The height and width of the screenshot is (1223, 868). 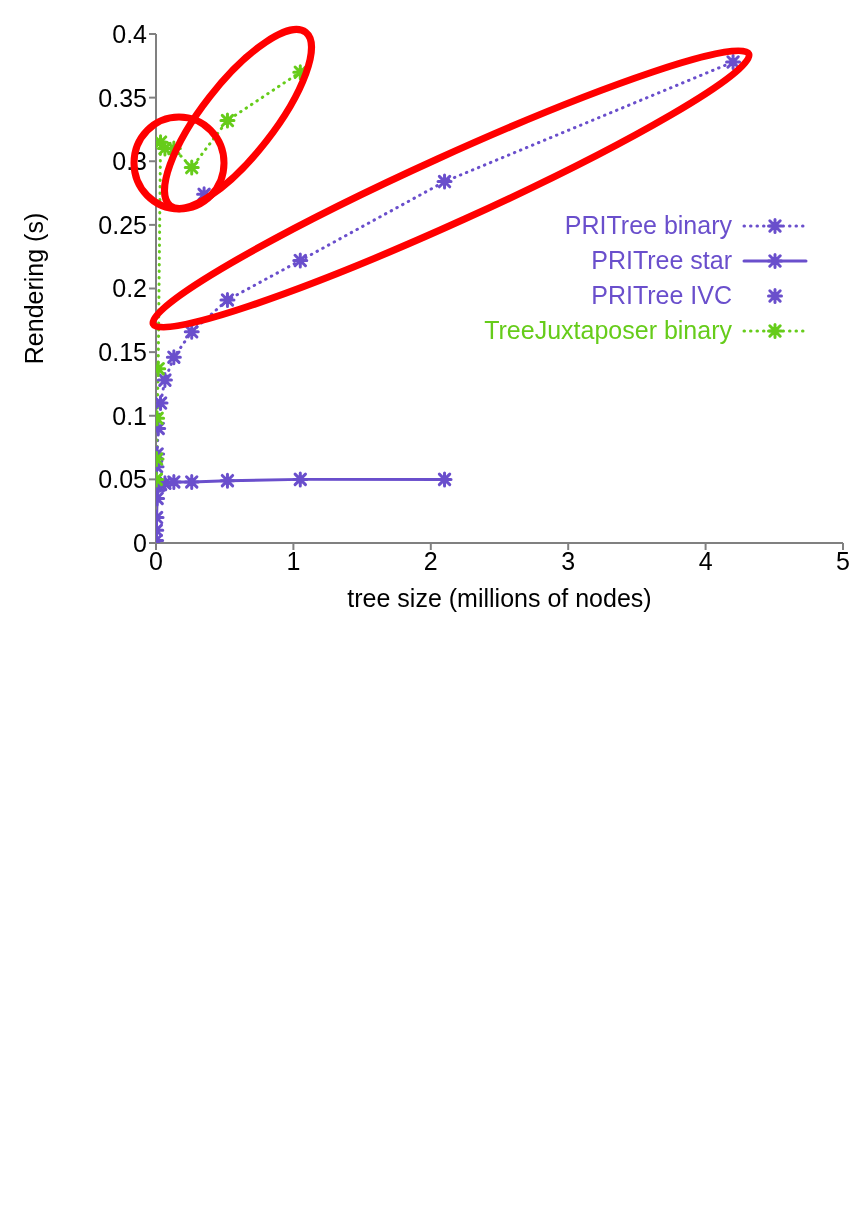 What do you see at coordinates (661, 260) in the screenshot?
I see `legend-label: PRITree star` at bounding box center [661, 260].